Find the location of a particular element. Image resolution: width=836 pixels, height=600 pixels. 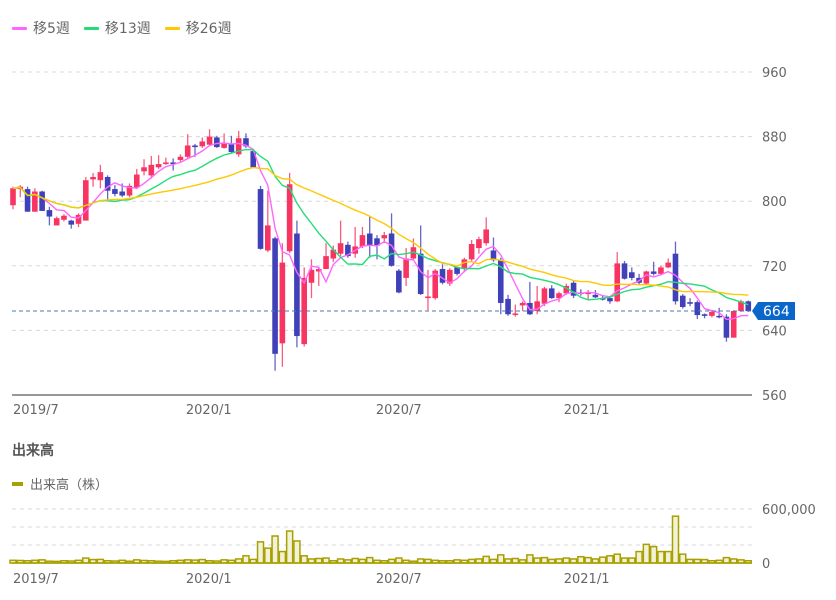

legend-item-ma13: 移13週 is located at coordinates (117, 28).